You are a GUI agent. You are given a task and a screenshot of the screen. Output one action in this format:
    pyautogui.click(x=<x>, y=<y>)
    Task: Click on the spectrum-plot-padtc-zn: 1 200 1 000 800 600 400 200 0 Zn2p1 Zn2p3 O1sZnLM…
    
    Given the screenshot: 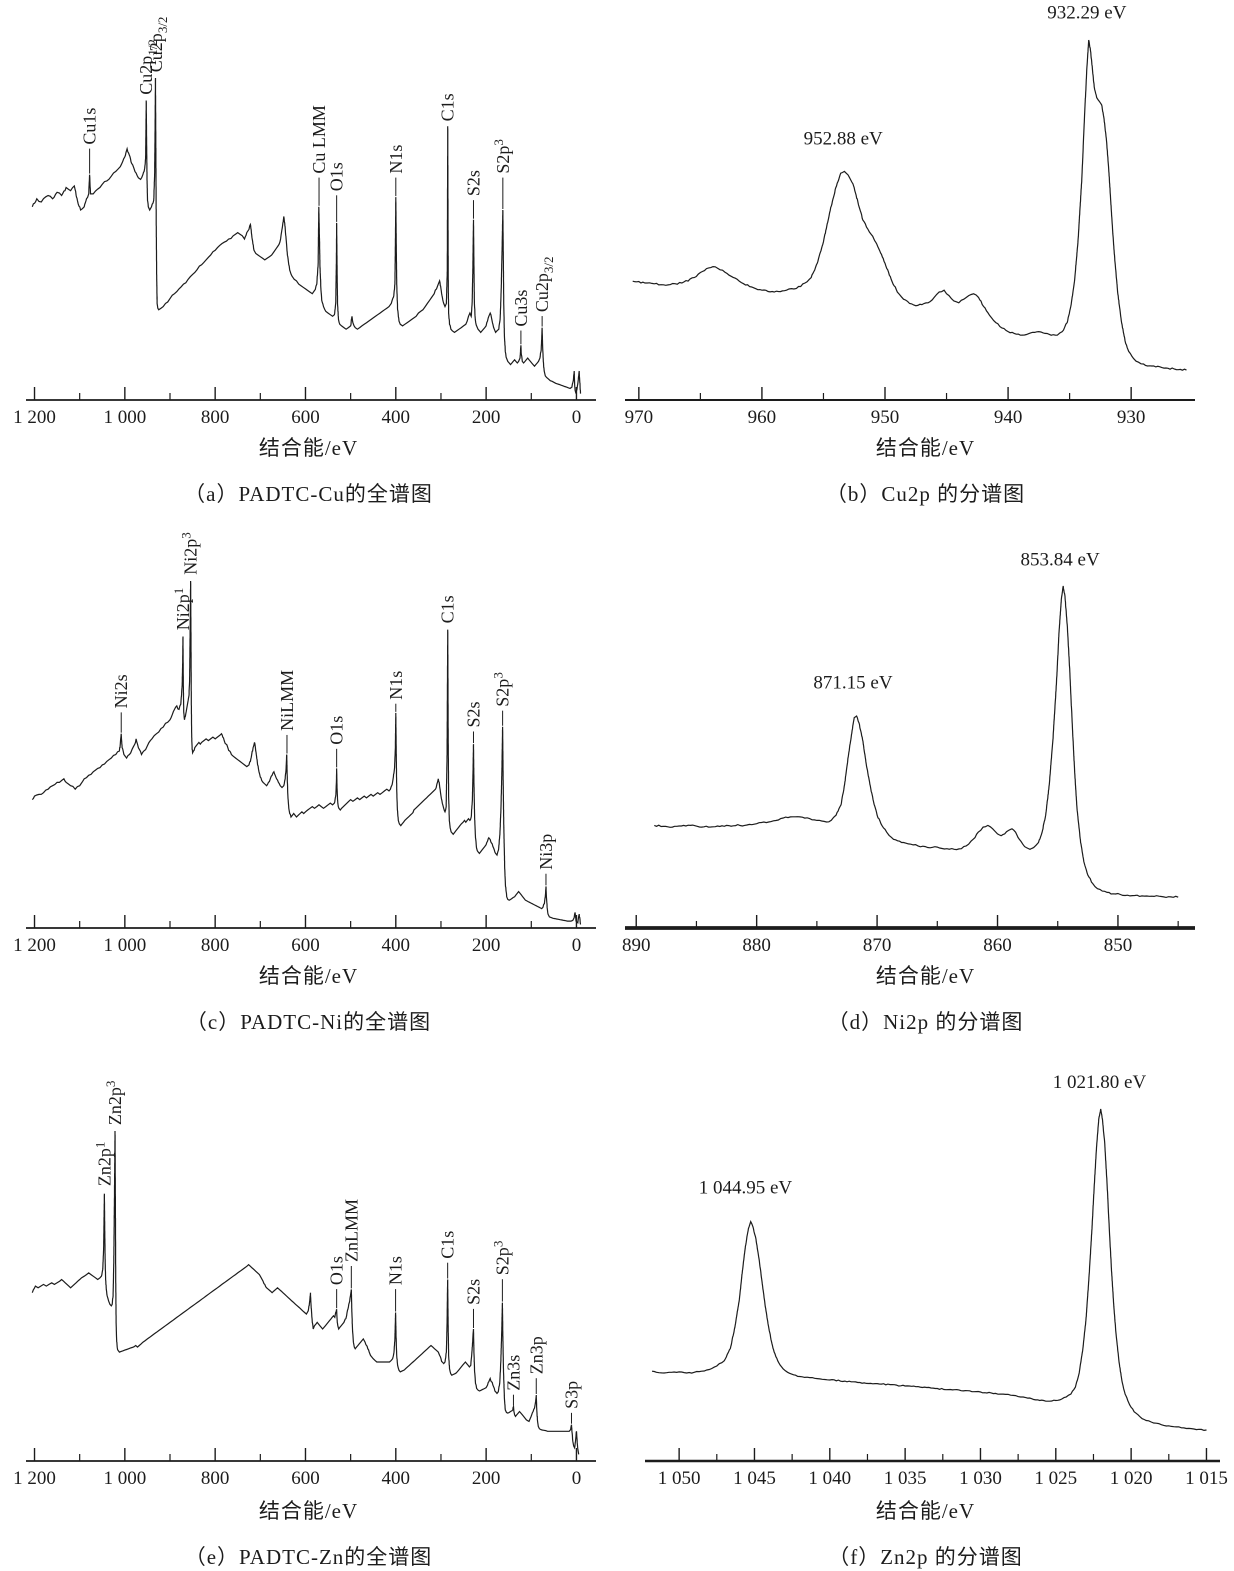 What is the action you would take?
    pyautogui.click(x=304, y=1285)
    